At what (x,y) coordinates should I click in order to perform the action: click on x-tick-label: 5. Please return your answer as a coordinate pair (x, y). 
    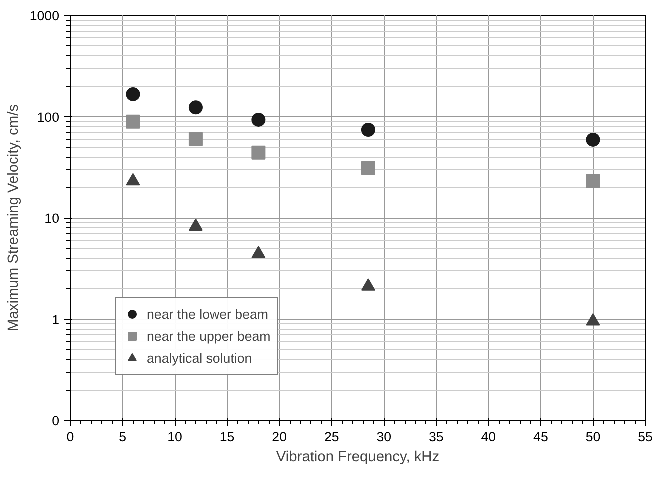
    Looking at the image, I should click on (122, 437).